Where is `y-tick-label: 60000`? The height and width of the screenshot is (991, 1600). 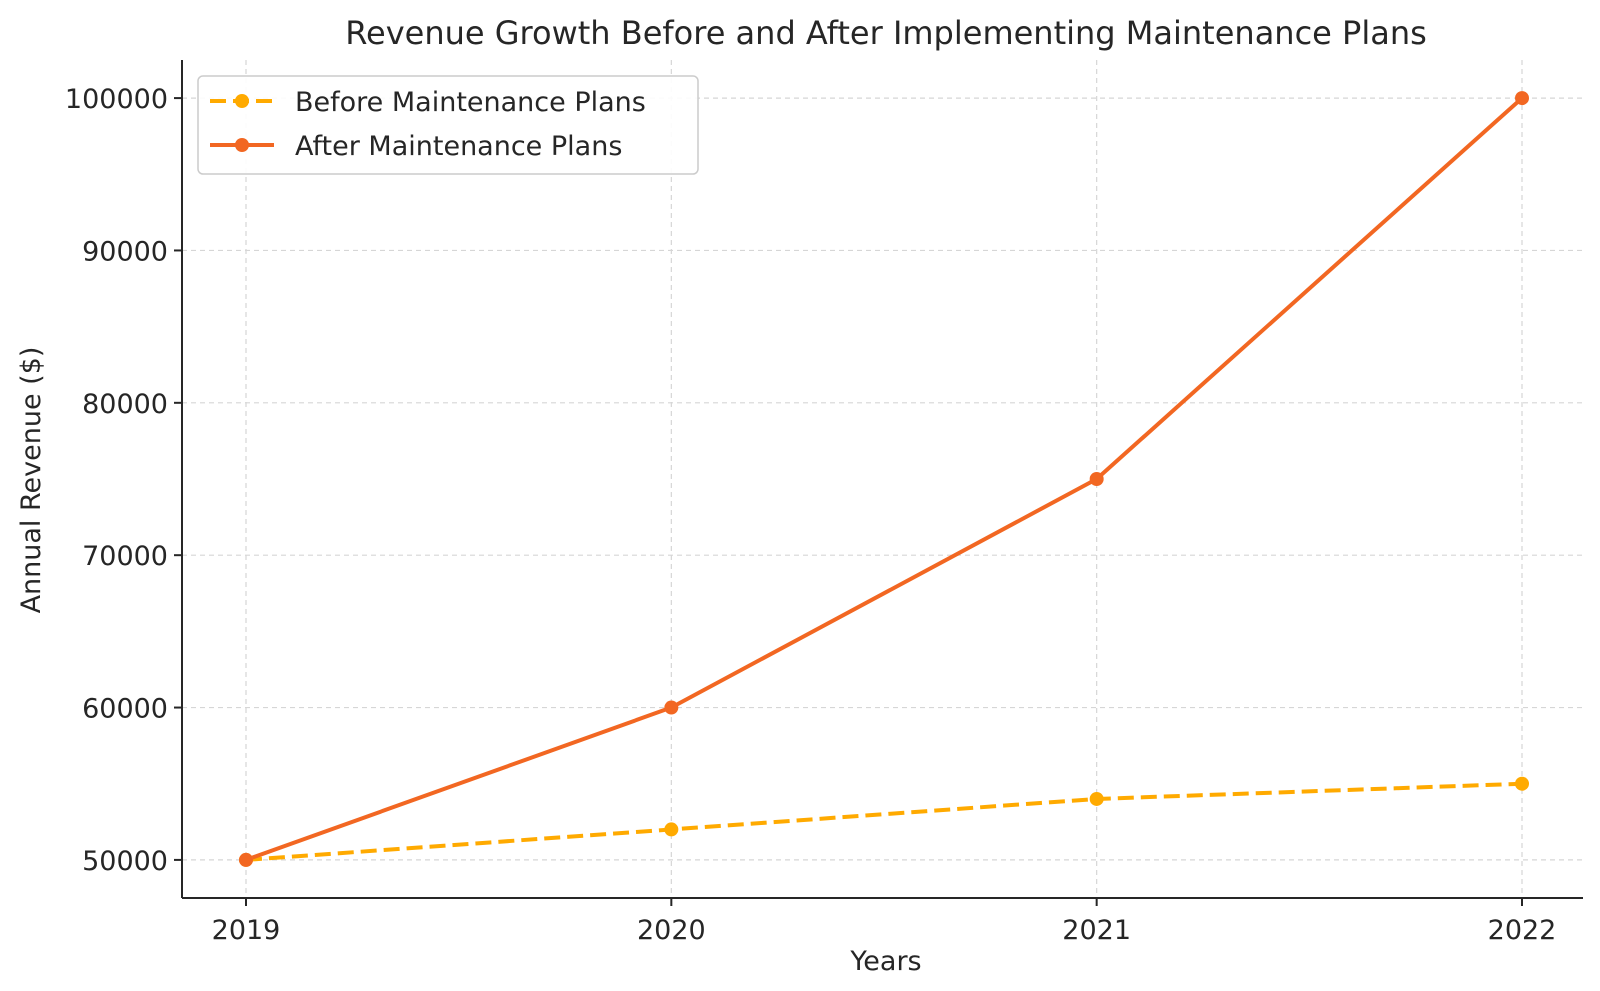 y-tick-label: 60000 is located at coordinates (125, 709).